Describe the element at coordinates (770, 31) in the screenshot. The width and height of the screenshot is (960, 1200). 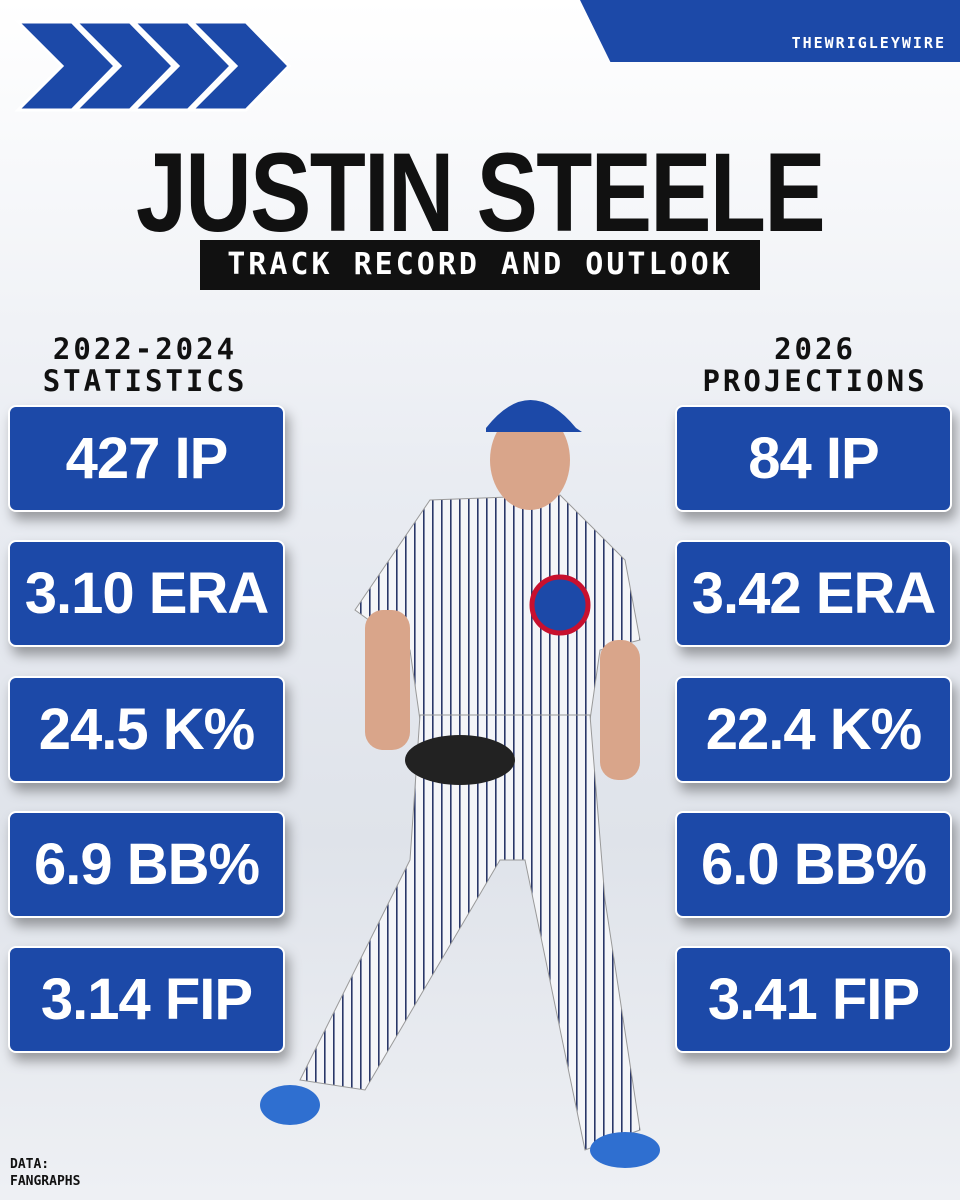
I see `brand-banner: THEWRIGLEYWIRE` at that location.